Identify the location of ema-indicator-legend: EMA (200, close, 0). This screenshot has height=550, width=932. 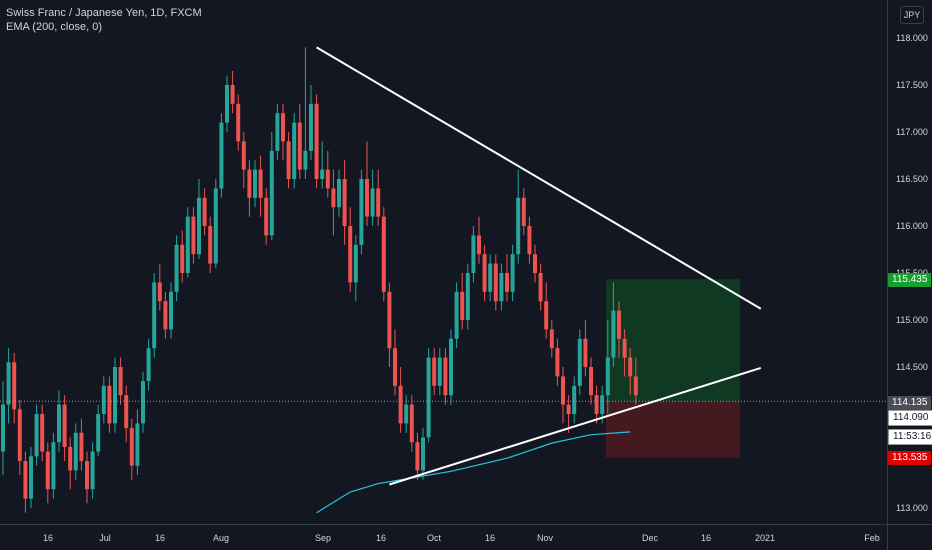
(54, 27).